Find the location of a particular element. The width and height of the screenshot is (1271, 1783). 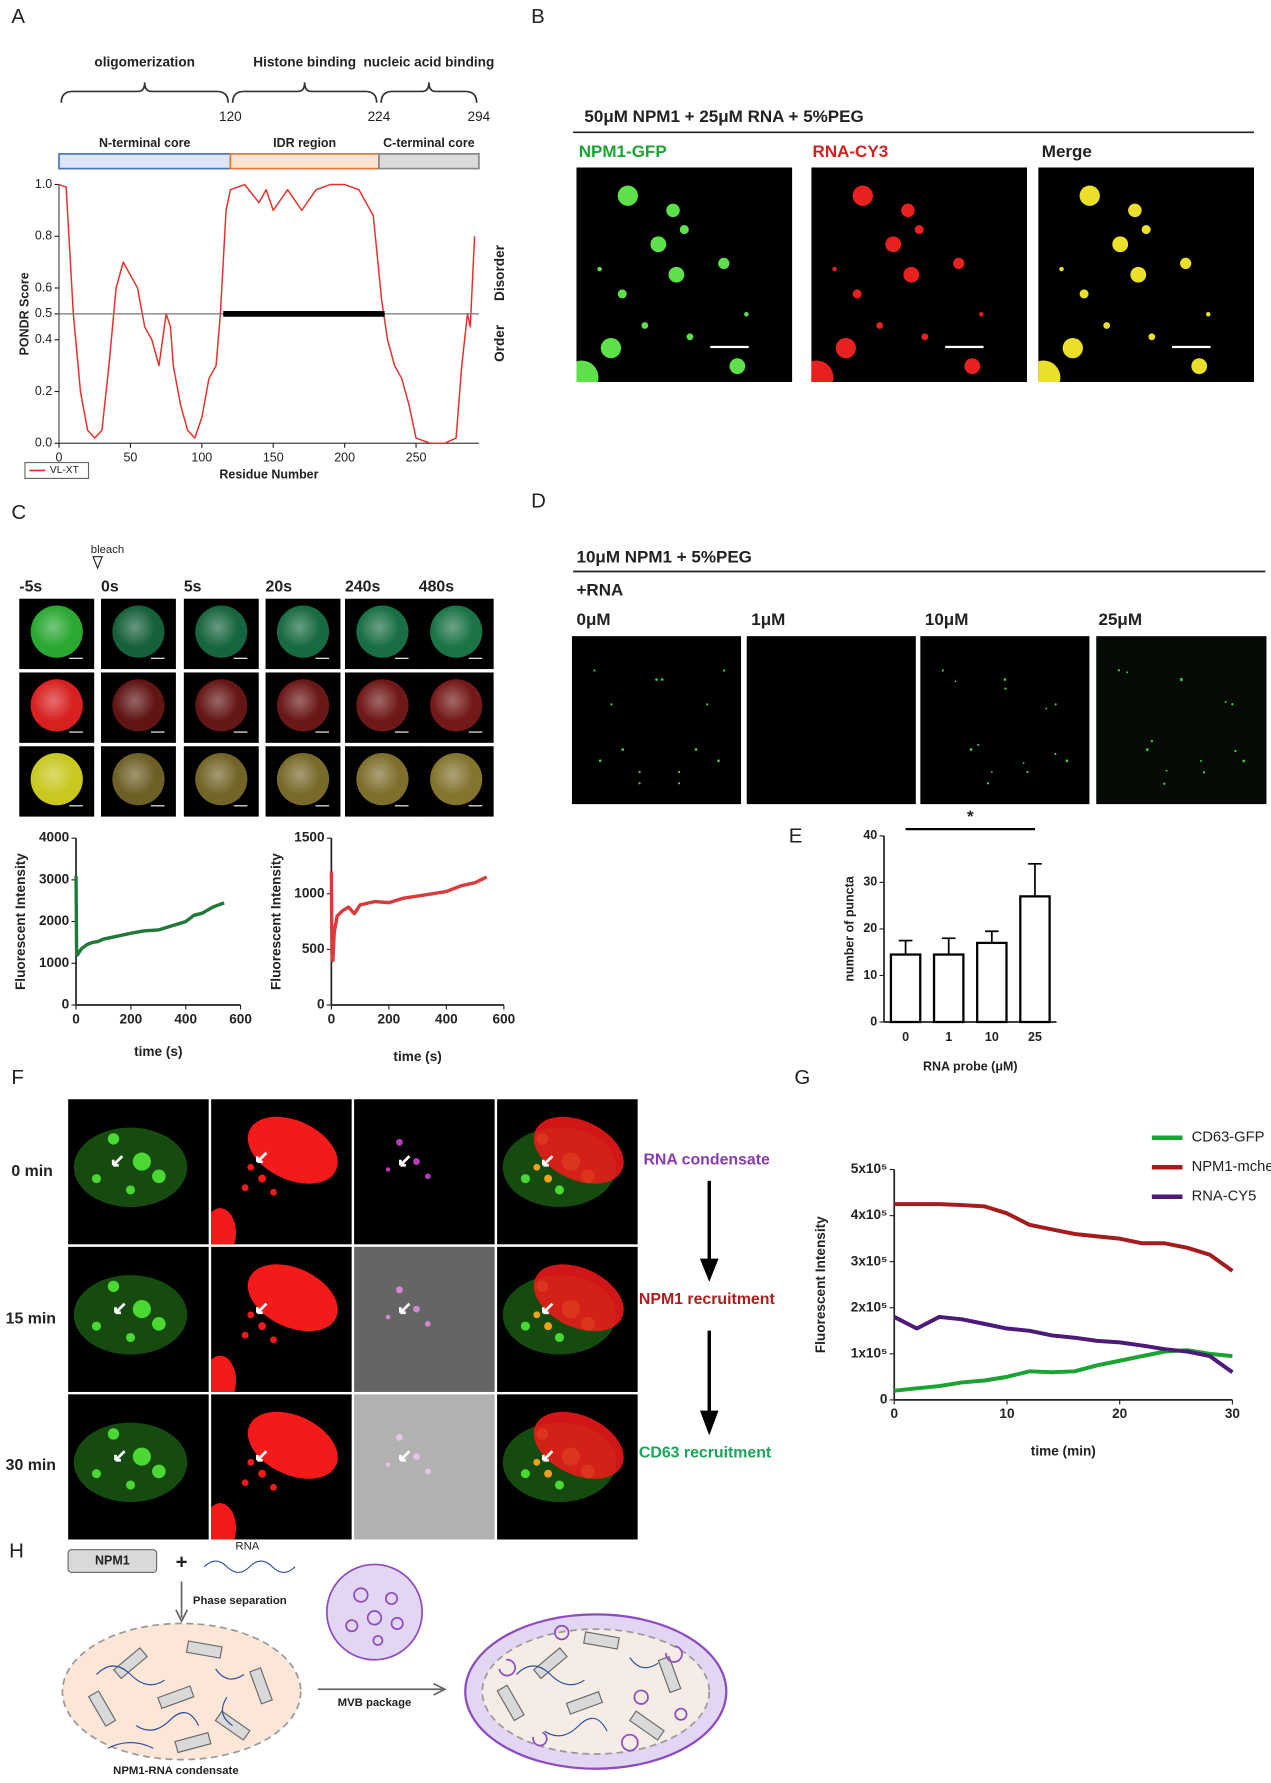

step-label: Phase separation is located at coordinates (240, 1601).